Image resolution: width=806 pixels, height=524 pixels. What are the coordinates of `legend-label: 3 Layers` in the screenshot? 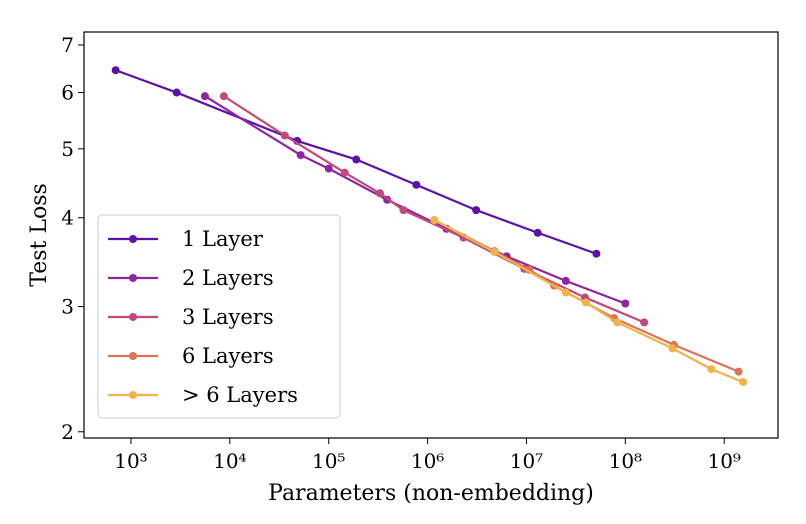 It's located at (228, 317).